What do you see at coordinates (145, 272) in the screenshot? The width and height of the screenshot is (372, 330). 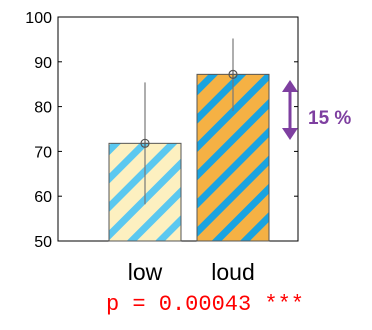 I see `x-tick-label: low` at bounding box center [145, 272].